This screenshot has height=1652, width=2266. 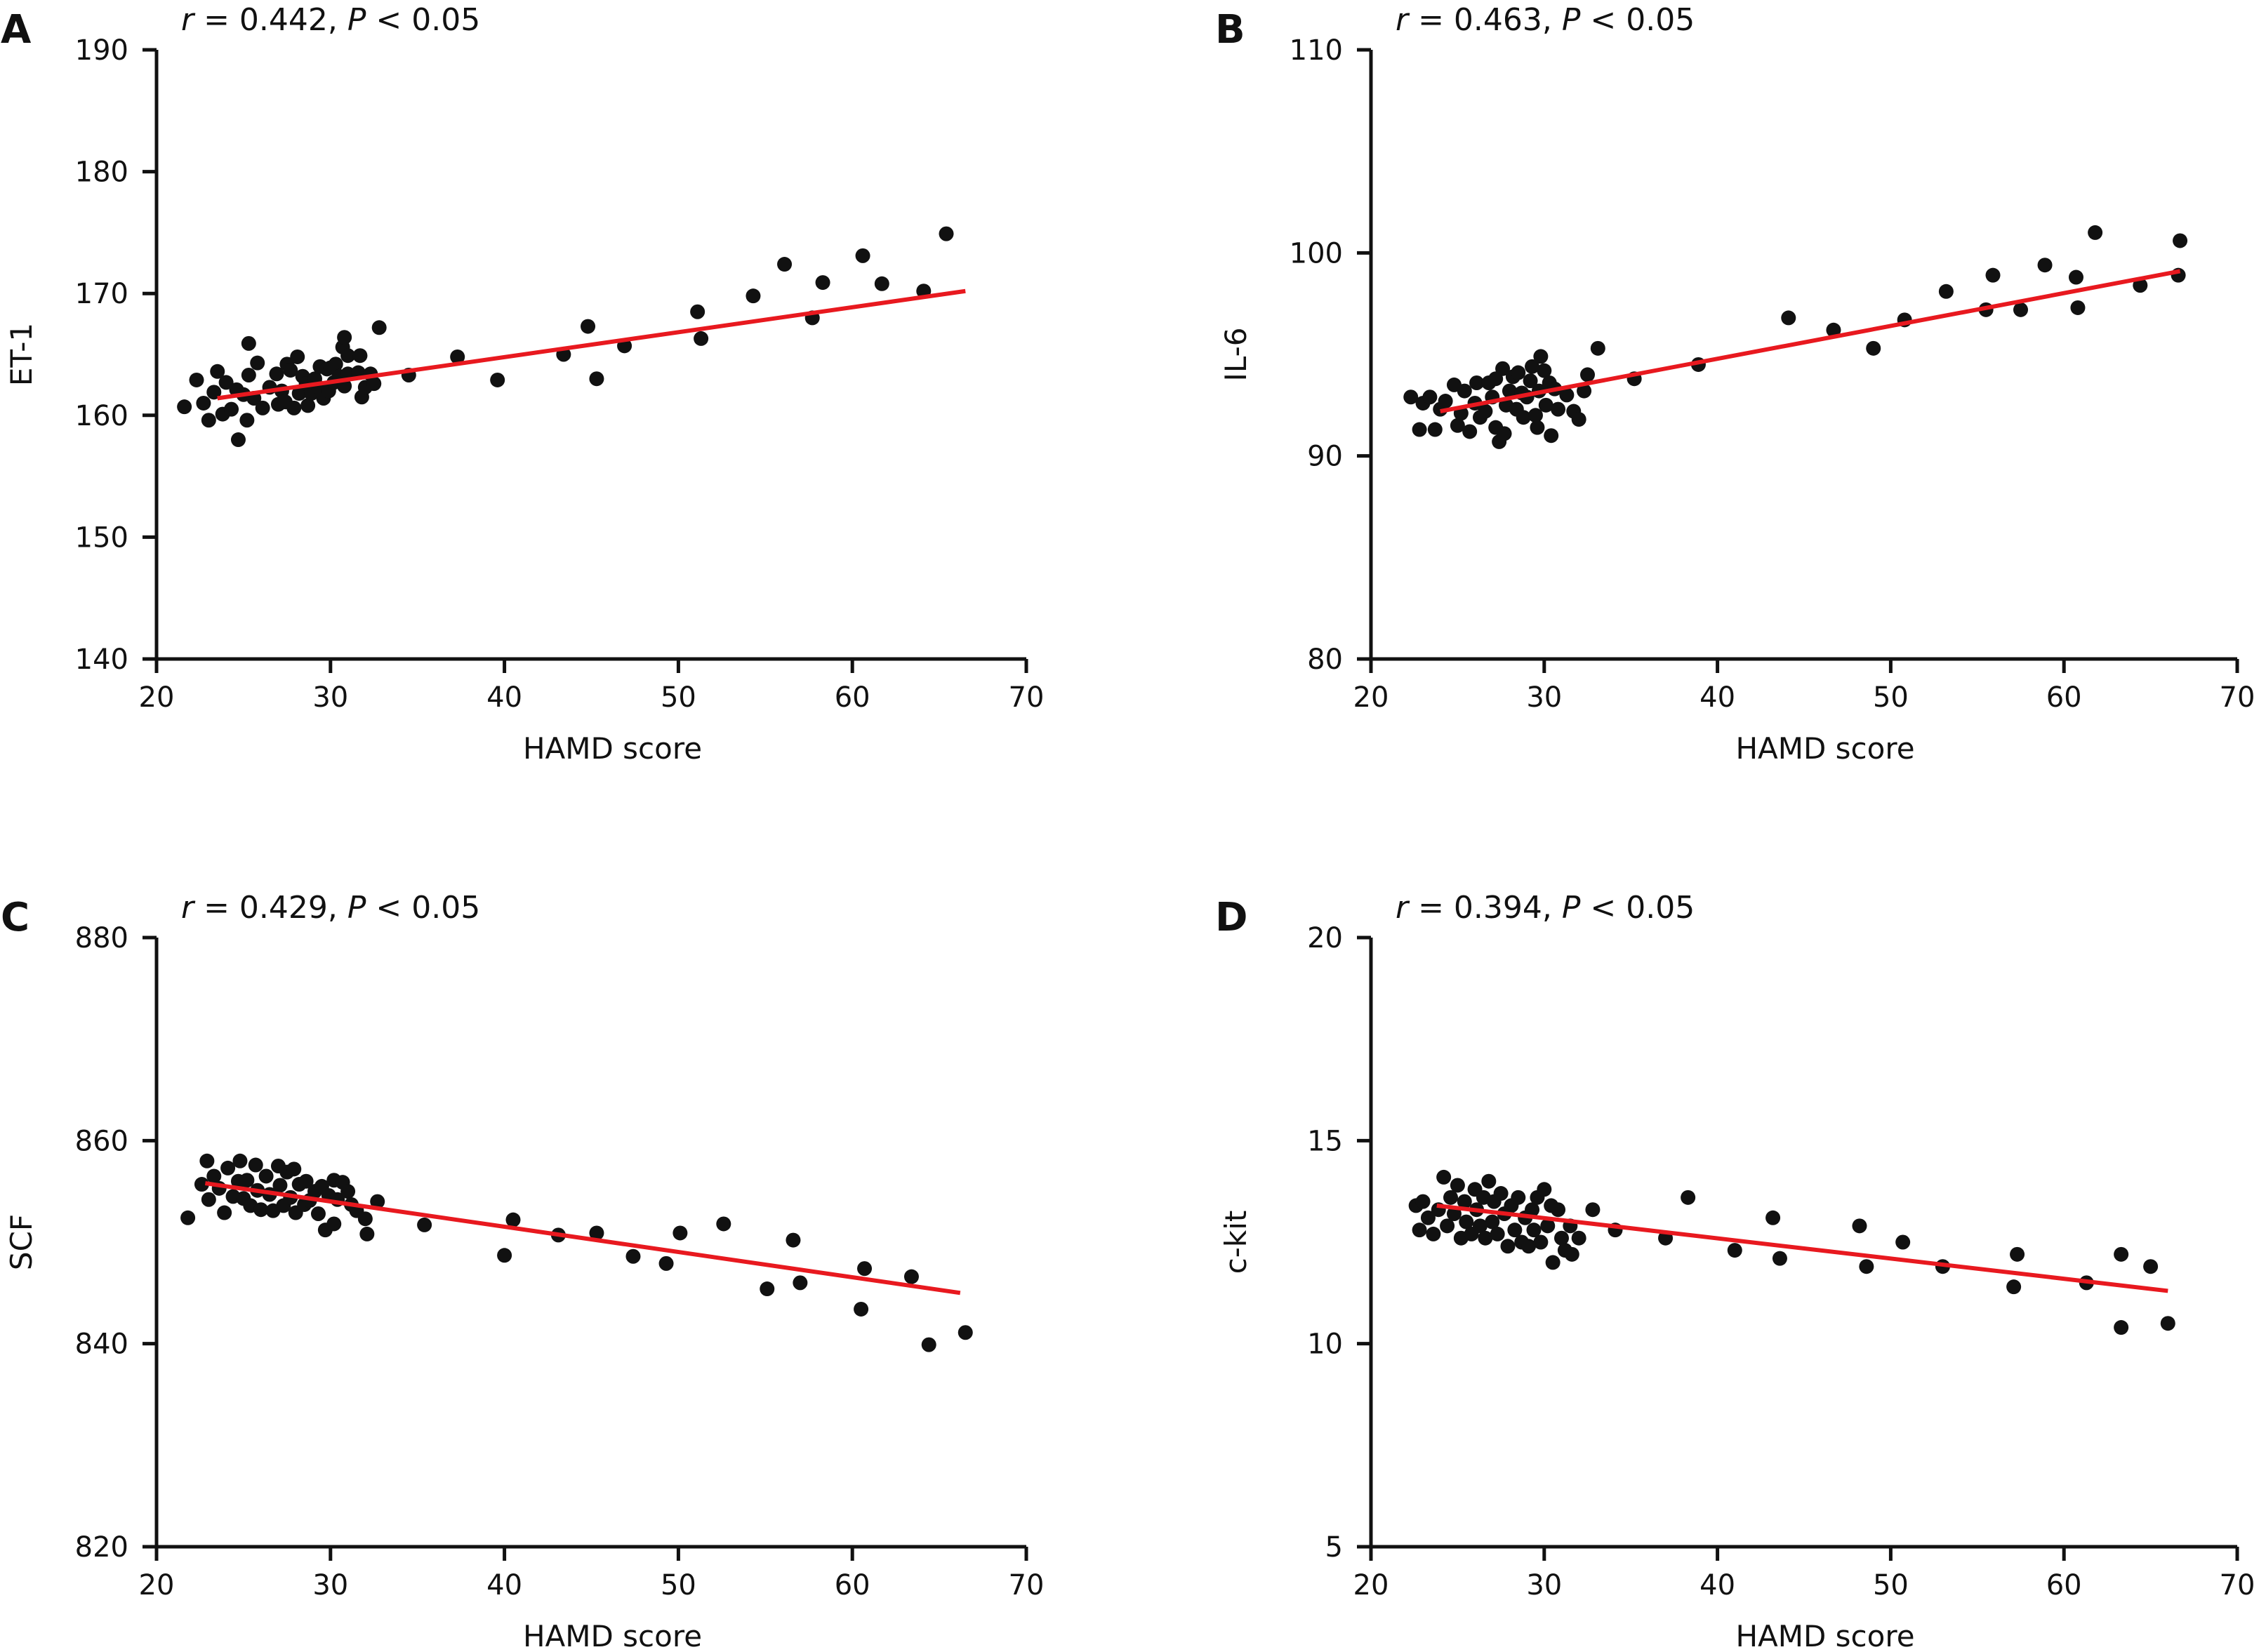 I want to click on panel-letter: C, so click(x=15, y=918).